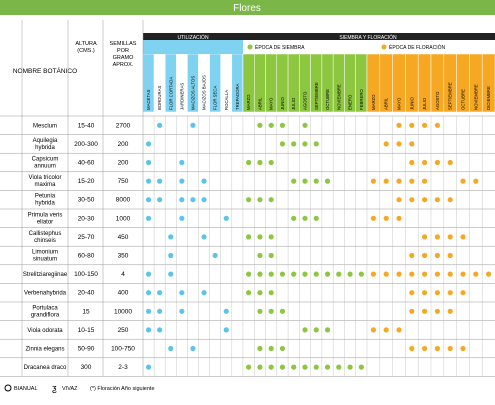  What do you see at coordinates (280, 47) in the screenshot?
I see `legend-label: ÉPOCA DE SIEMBRA` at bounding box center [280, 47].